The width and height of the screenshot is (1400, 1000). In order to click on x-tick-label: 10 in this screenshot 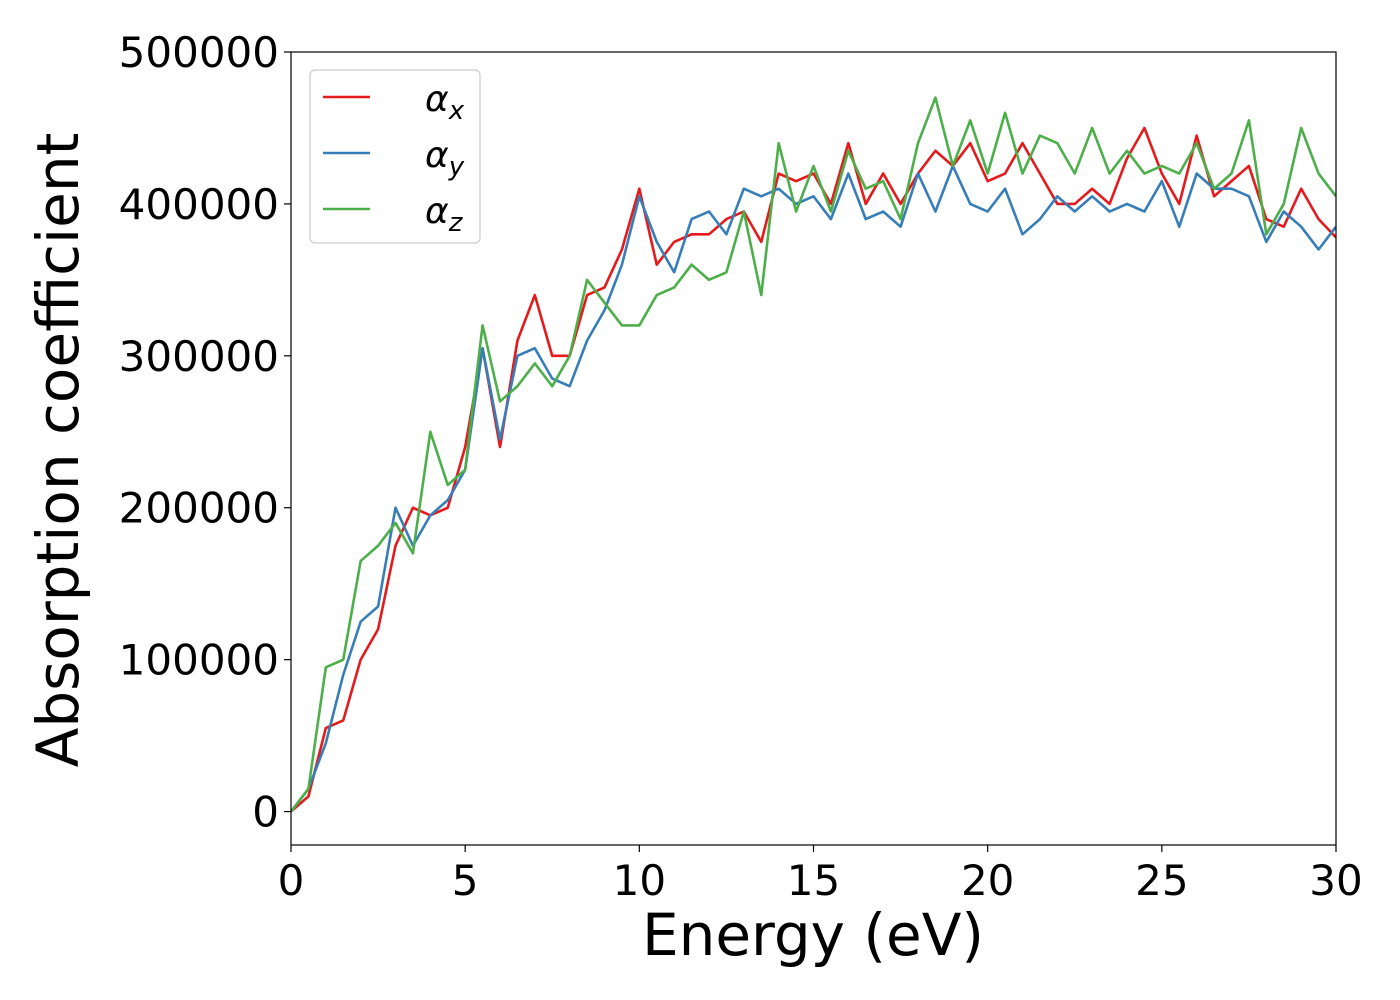, I will do `click(639, 880)`.